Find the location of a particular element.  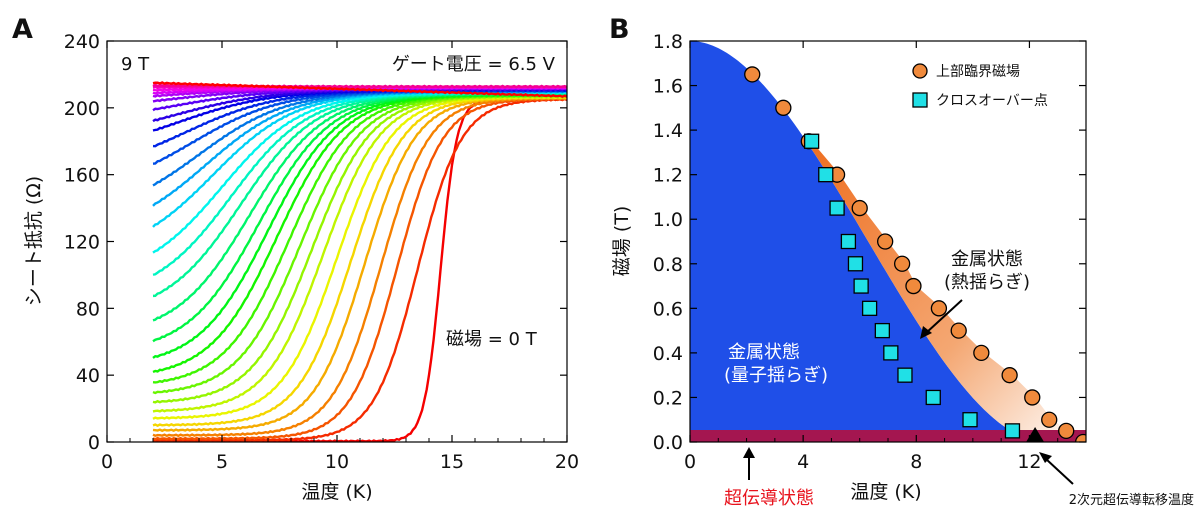

arrow-thermal-head is located at coordinates (926, 332).